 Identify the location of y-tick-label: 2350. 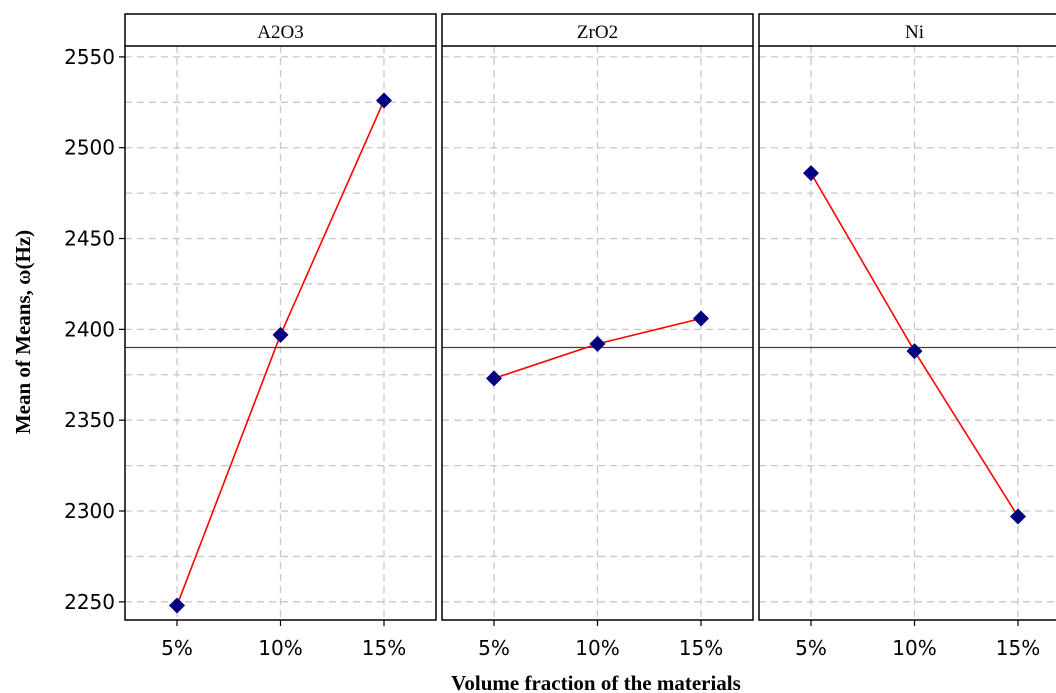
(89, 420).